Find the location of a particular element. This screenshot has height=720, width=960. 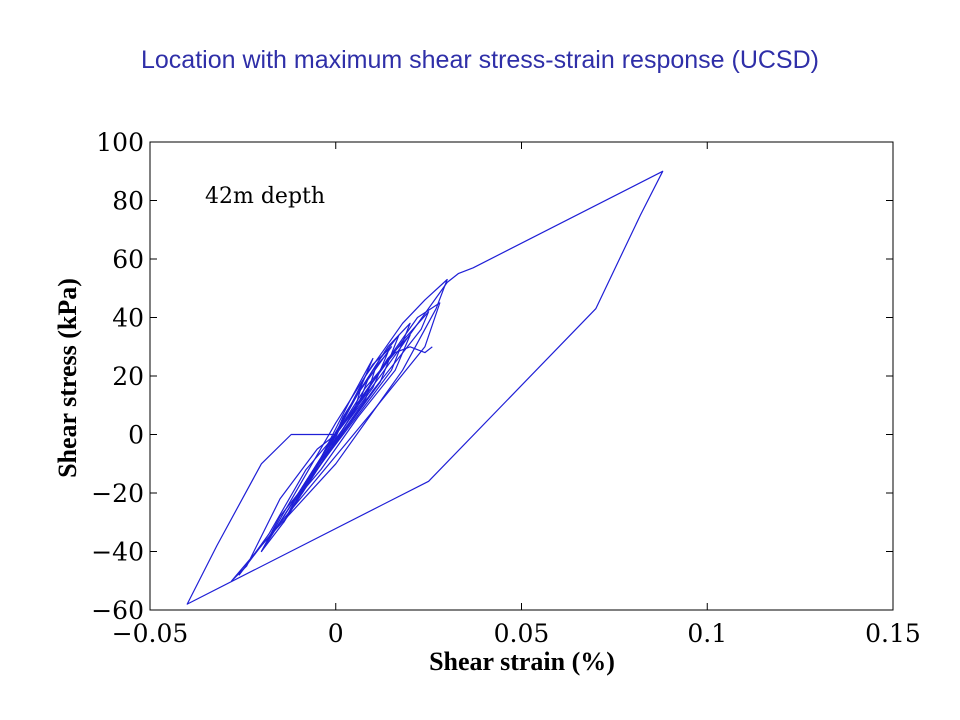

y-tick-label: −40 is located at coordinates (117, 552).